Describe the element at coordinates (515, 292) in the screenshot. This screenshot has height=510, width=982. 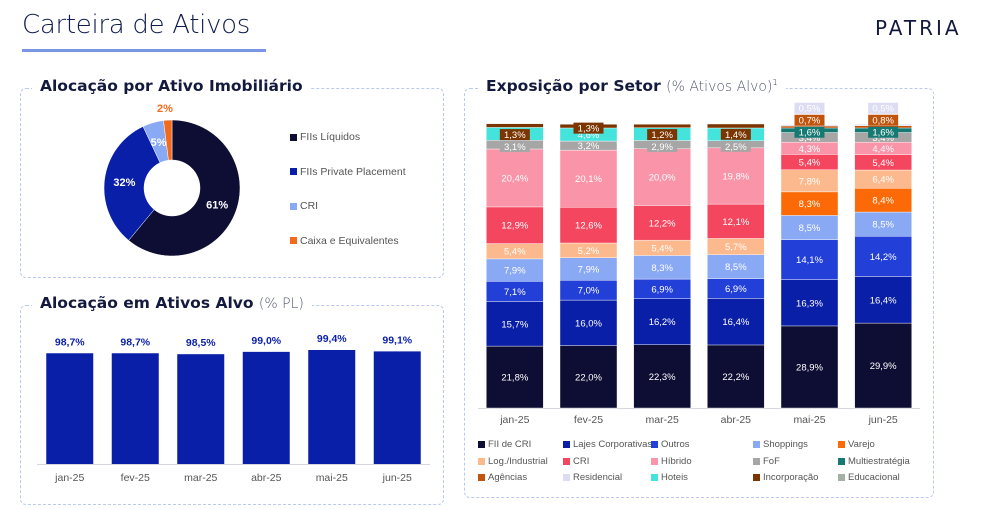
I see `segment-label-outros-jan-25: 7,1%` at that location.